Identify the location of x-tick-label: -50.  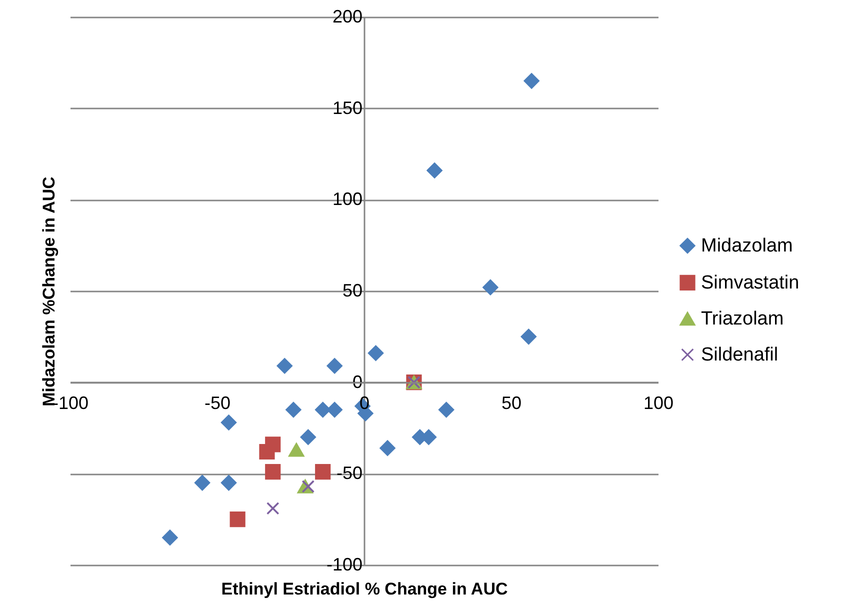
(217, 402).